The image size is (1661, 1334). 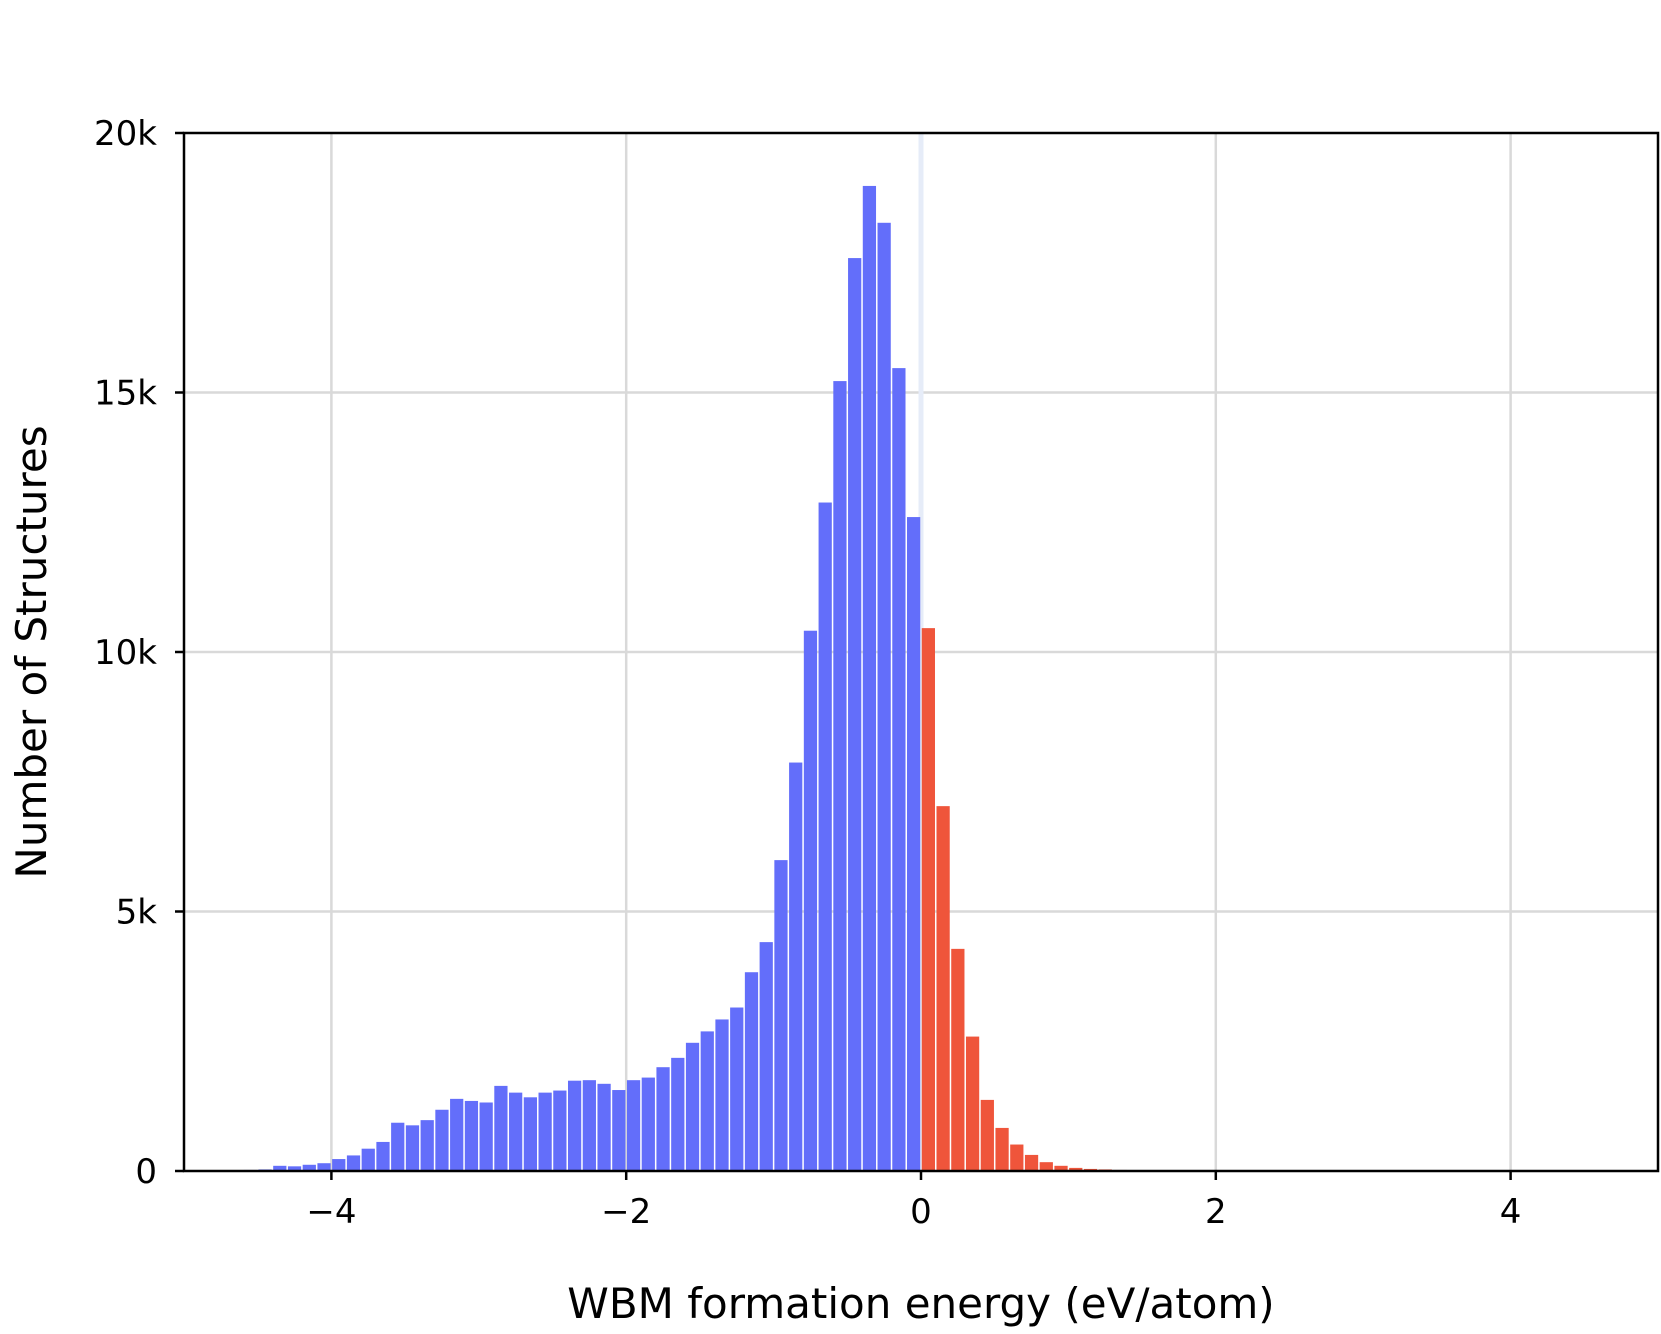 What do you see at coordinates (921, 1212) in the screenshot?
I see `x-tick-label: 0` at bounding box center [921, 1212].